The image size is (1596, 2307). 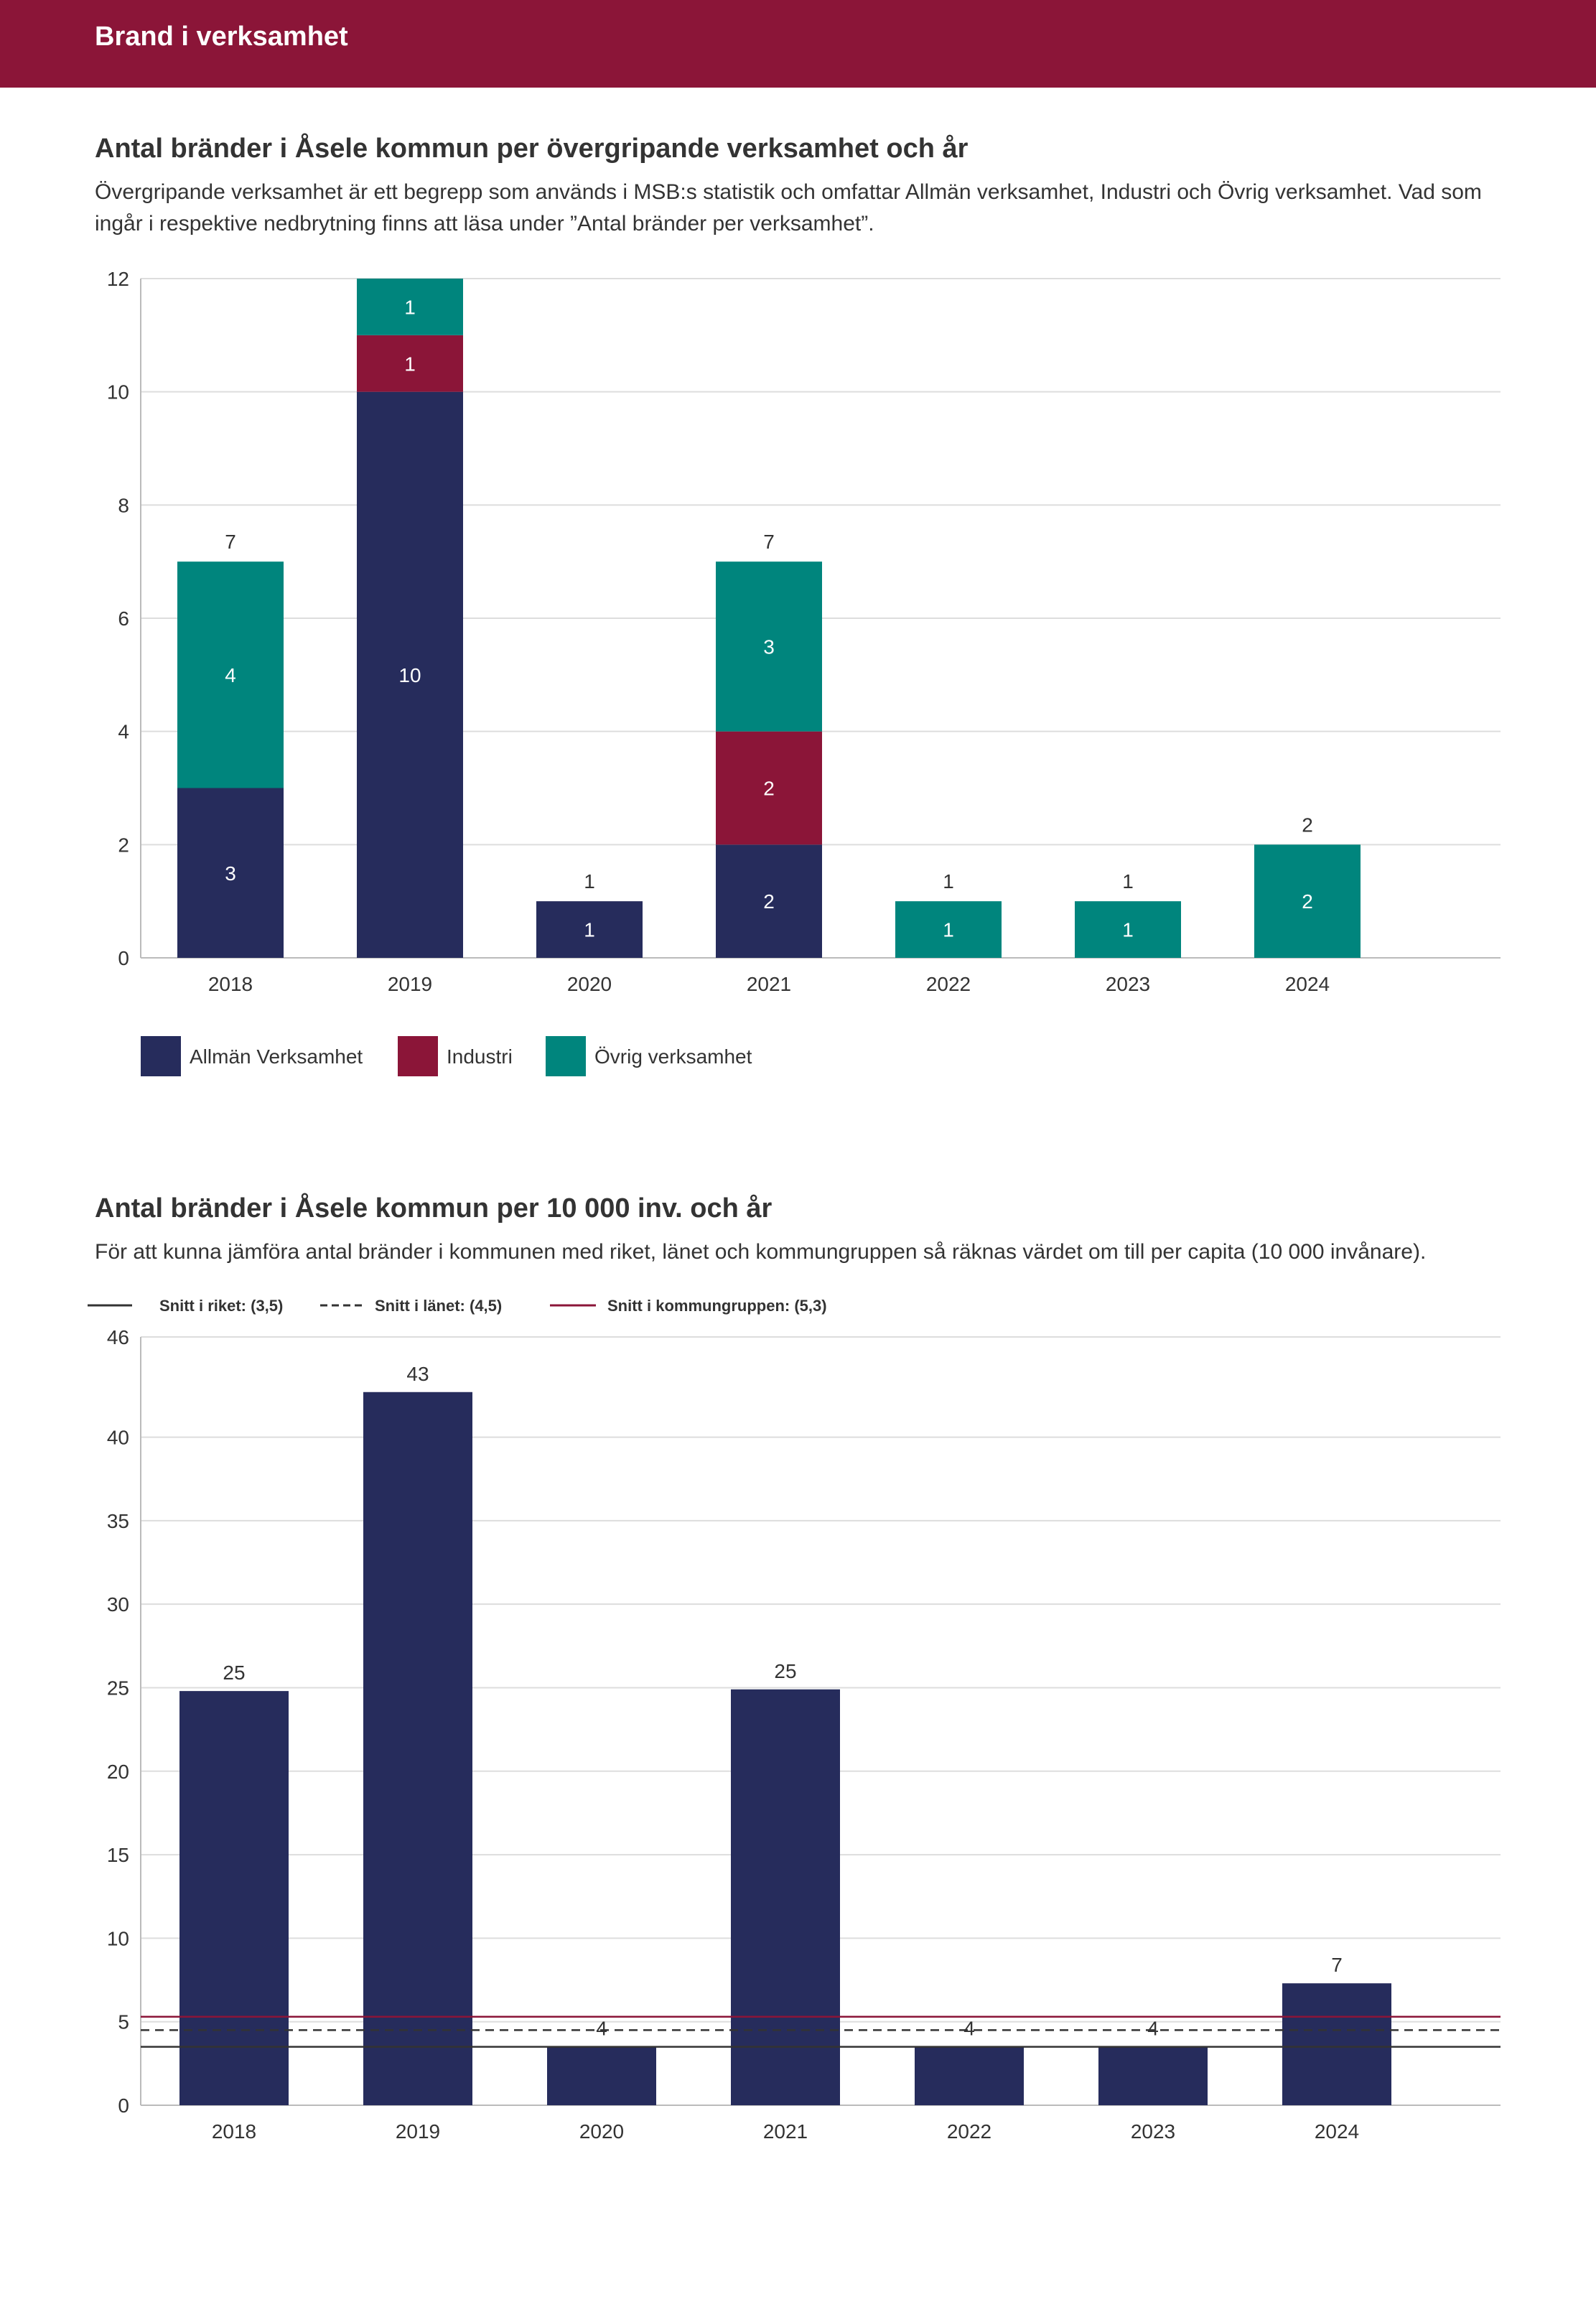 I want to click on segment-value-label: 10, so click(x=409, y=675).